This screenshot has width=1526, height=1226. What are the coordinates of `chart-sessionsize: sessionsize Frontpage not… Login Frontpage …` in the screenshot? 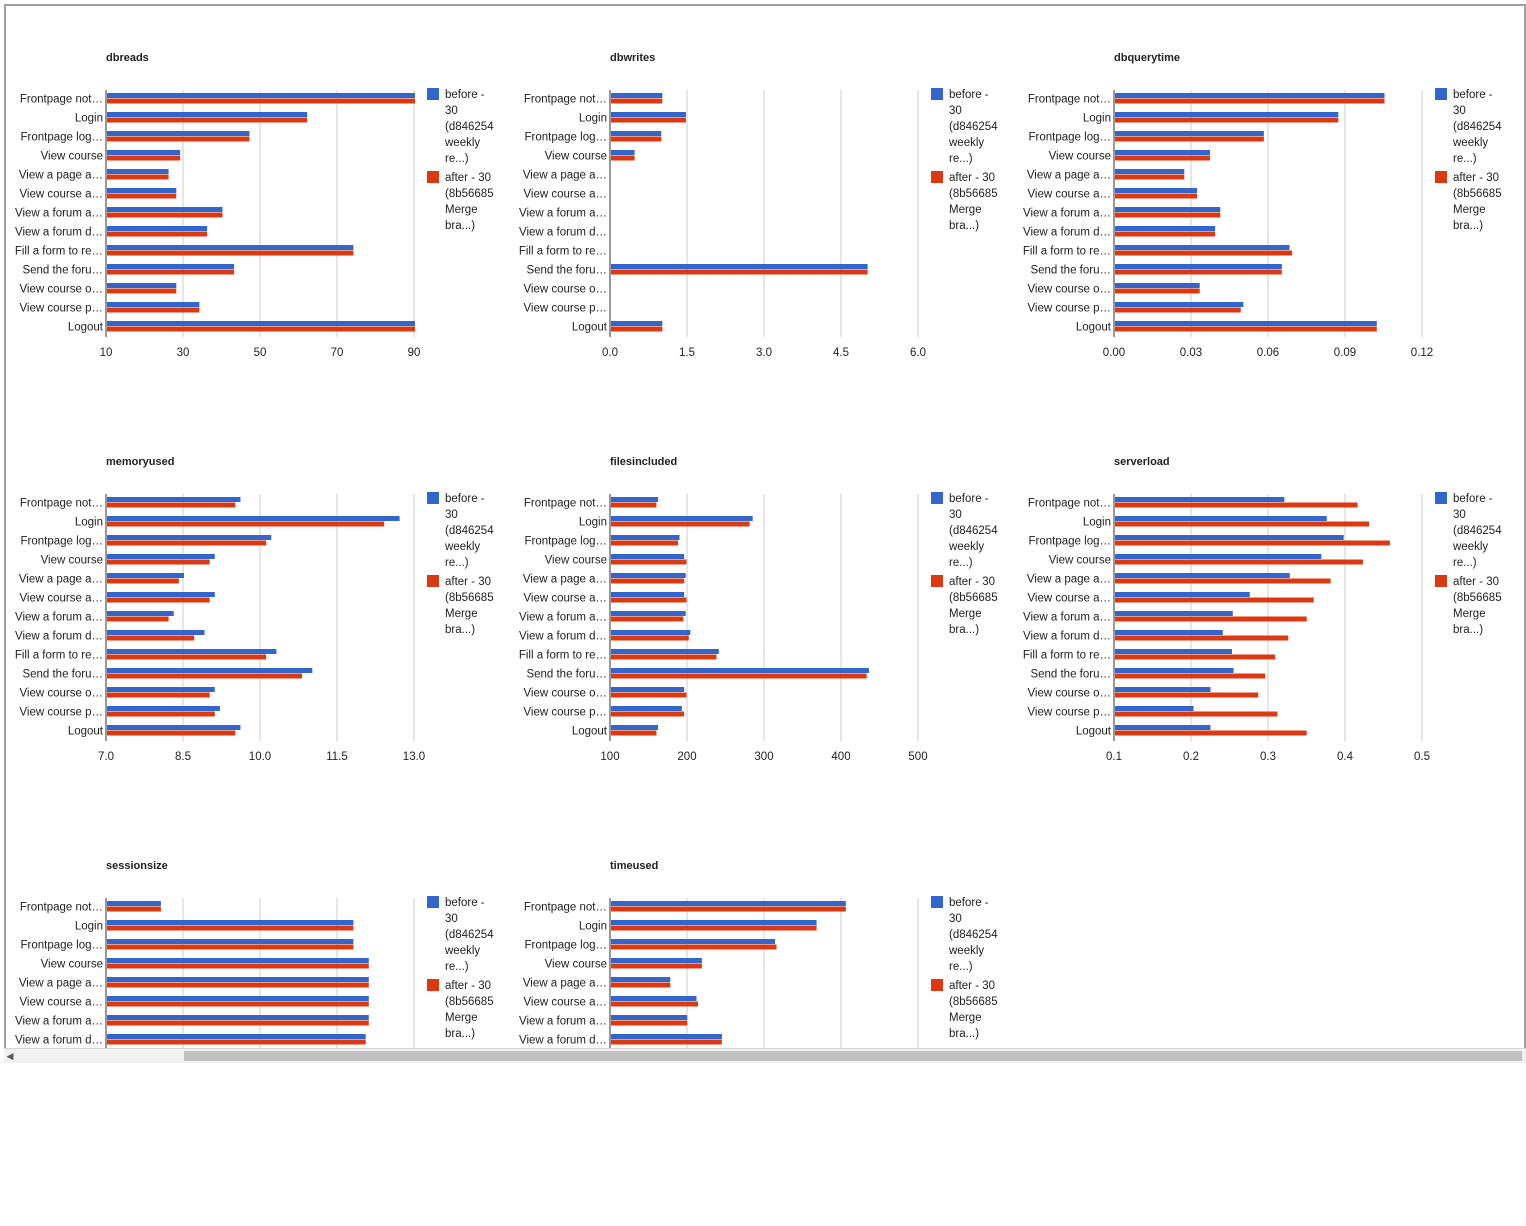 It's located at (256, 932).